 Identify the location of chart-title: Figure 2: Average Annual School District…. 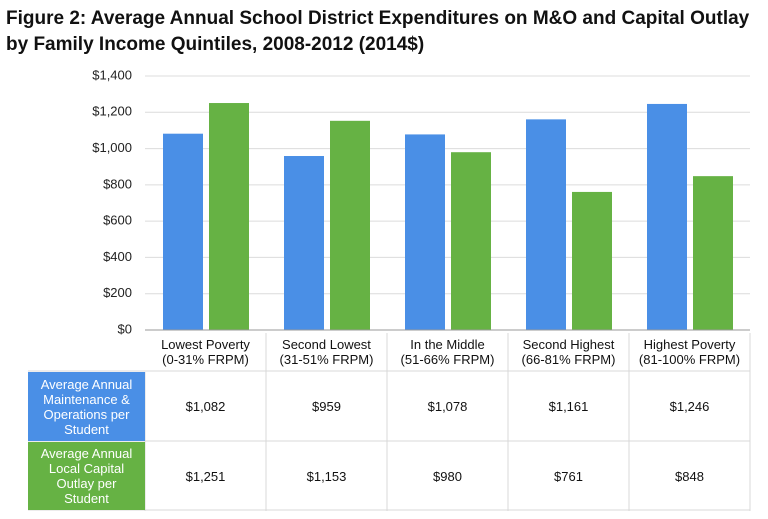
(378, 31).